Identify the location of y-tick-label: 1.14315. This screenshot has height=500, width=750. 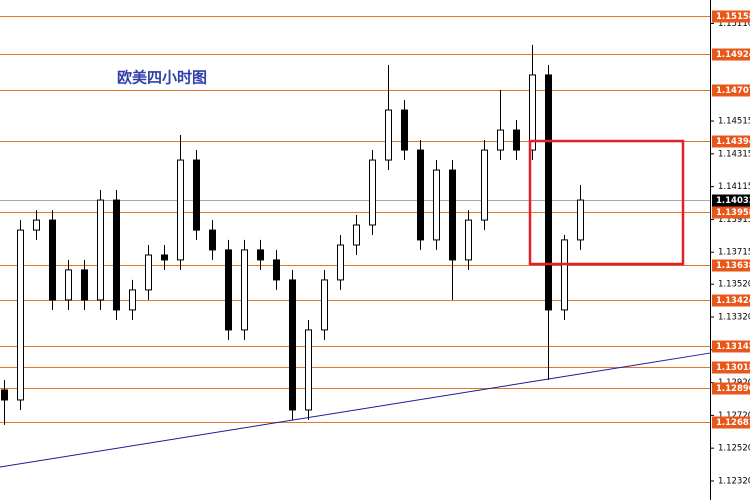
(734, 154).